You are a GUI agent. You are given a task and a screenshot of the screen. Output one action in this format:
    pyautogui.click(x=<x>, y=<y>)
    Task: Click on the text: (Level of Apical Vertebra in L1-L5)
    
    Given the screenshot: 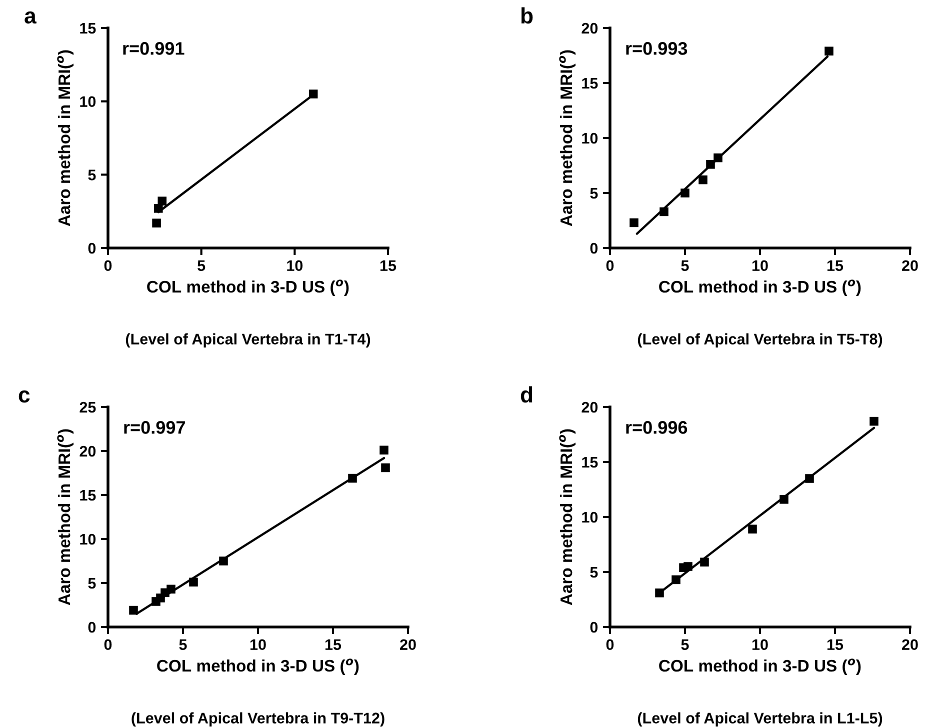 What is the action you would take?
    pyautogui.click(x=760, y=719)
    